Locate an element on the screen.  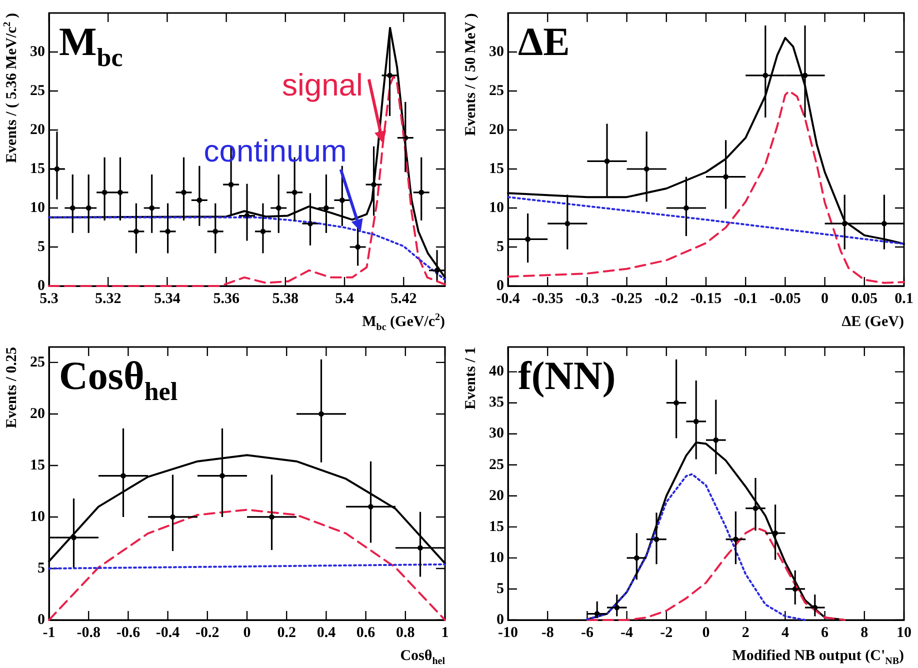
x-tick-label: -0.1 is located at coordinates (746, 298).